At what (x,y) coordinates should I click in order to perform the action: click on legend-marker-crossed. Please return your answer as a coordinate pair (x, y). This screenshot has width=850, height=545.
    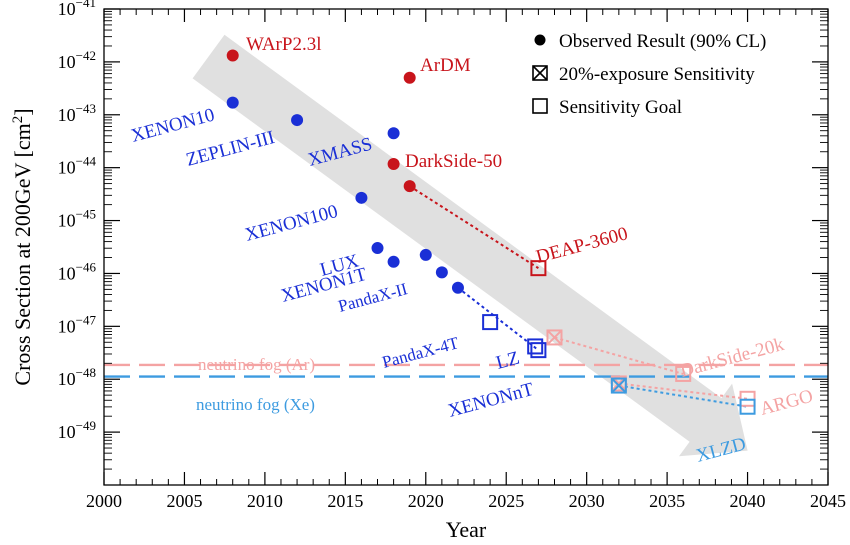
    Looking at the image, I should click on (540, 73).